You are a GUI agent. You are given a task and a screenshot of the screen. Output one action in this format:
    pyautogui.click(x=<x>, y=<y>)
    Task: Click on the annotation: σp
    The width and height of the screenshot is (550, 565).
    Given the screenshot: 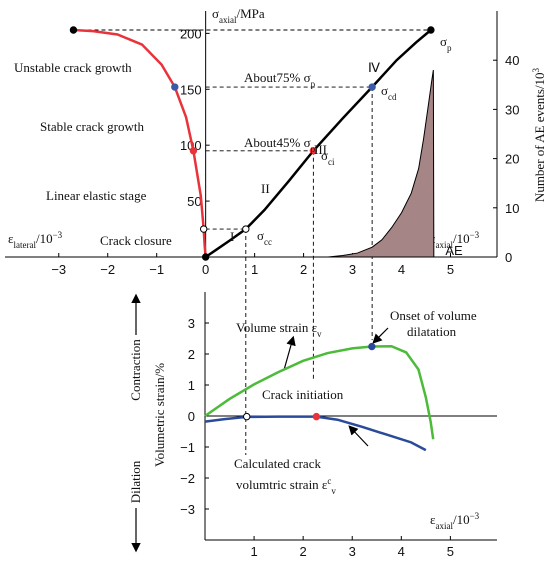 What is the action you would take?
    pyautogui.click(x=446, y=43)
    